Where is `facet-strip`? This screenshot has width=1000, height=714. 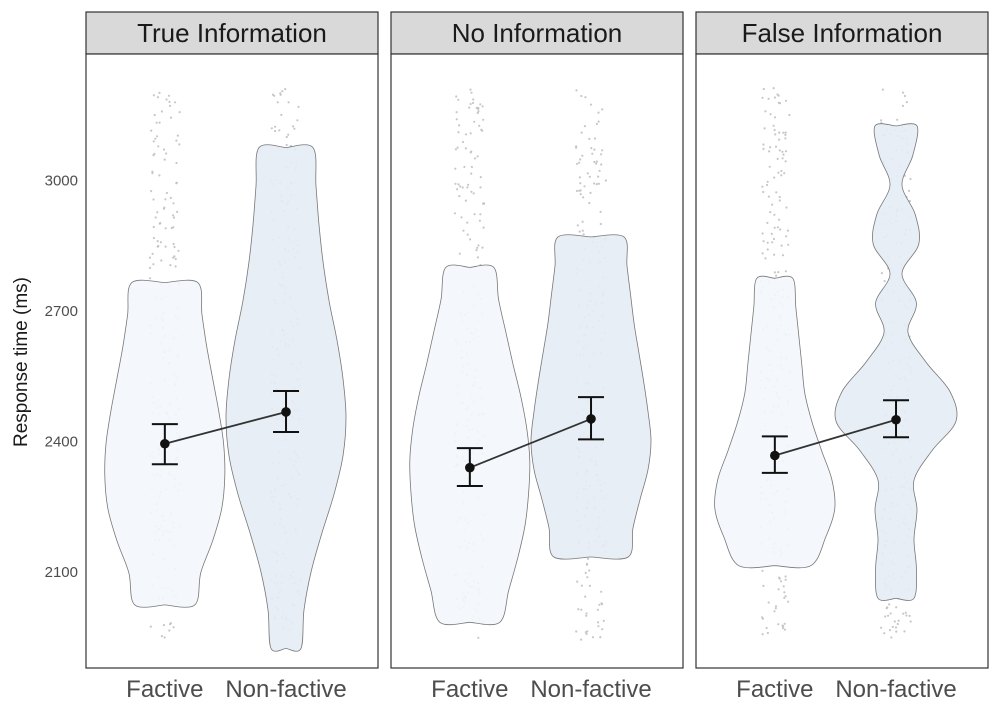
facet-strip is located at coordinates (842, 33).